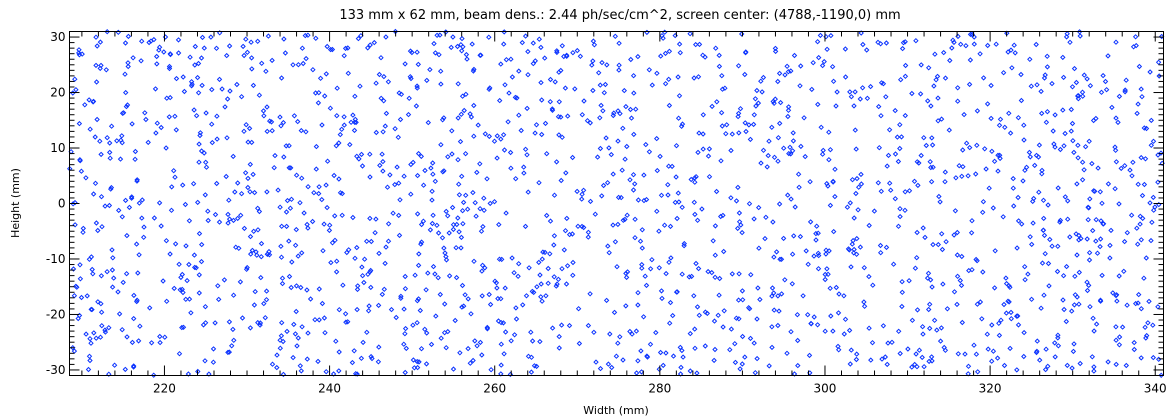 The height and width of the screenshot is (419, 1169). Describe the element at coordinates (164, 389) in the screenshot. I see `x-tick-label: 220` at that location.